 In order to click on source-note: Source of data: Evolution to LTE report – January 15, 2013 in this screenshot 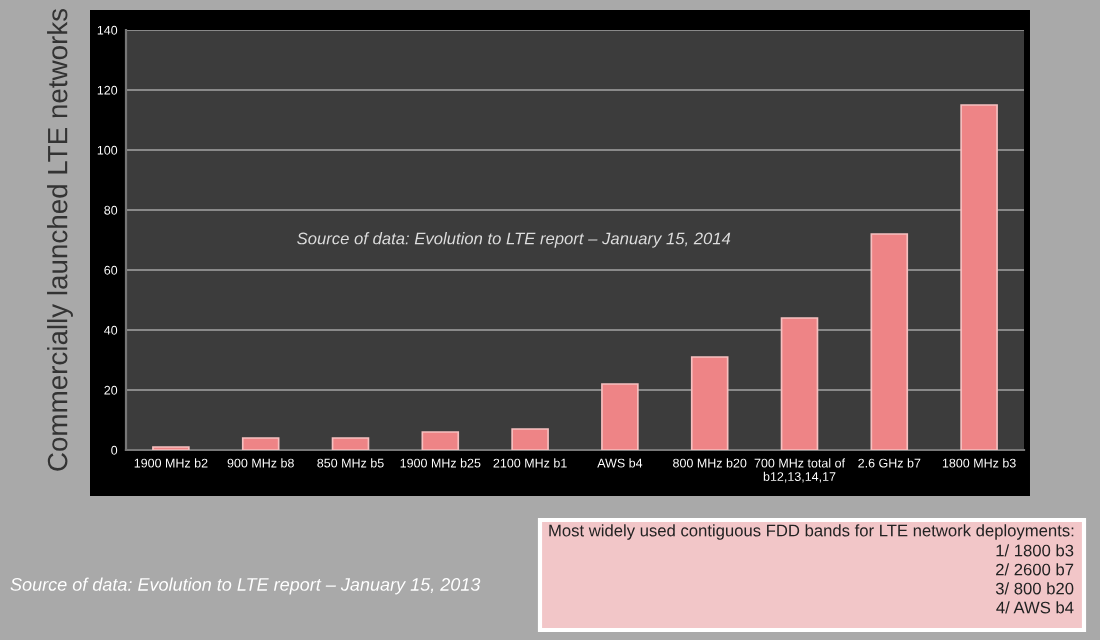, I will do `click(245, 586)`.